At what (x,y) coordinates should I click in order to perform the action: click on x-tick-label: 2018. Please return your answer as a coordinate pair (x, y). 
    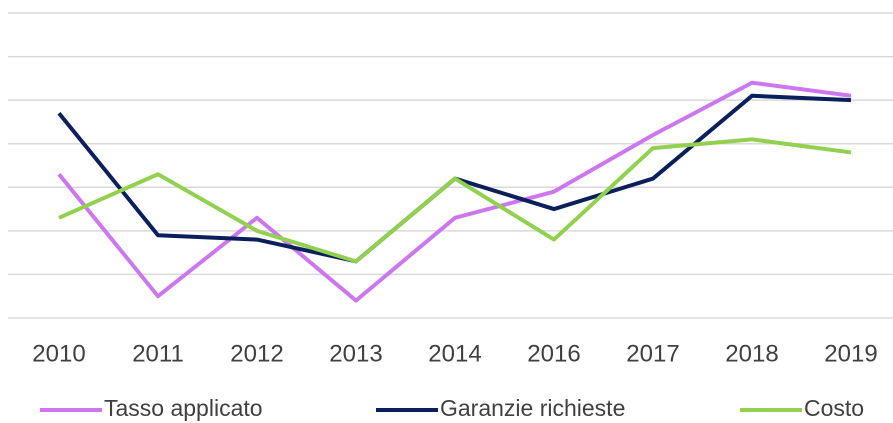
    Looking at the image, I should click on (751, 353).